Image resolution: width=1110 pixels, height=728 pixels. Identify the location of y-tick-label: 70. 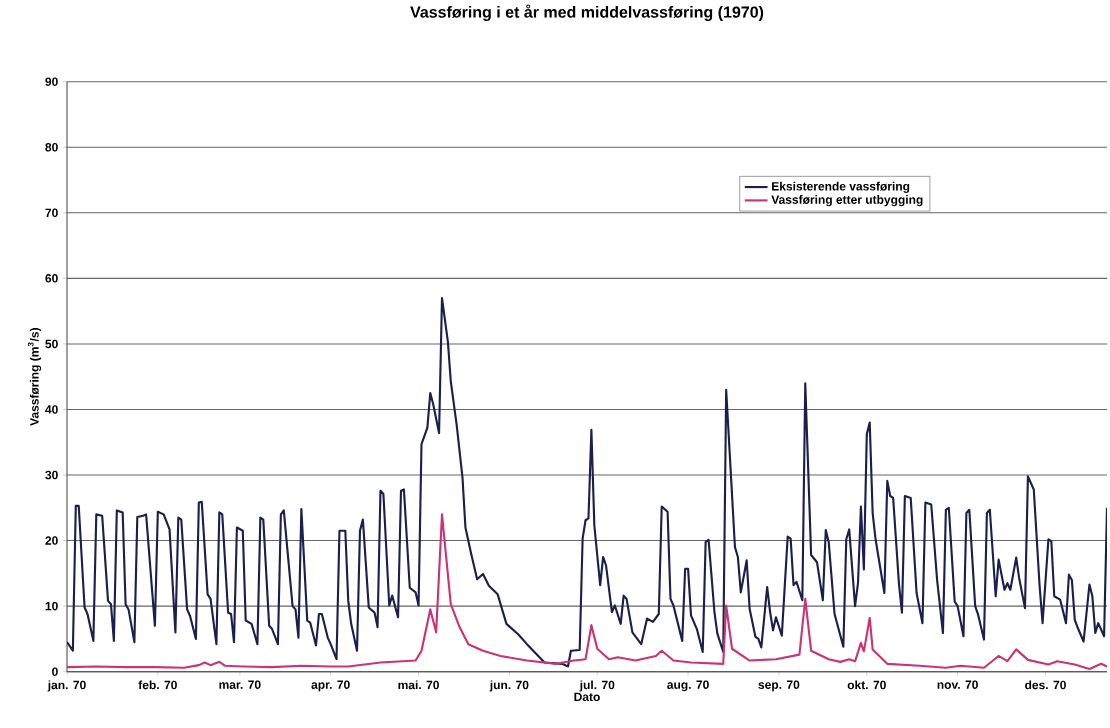
(51, 213).